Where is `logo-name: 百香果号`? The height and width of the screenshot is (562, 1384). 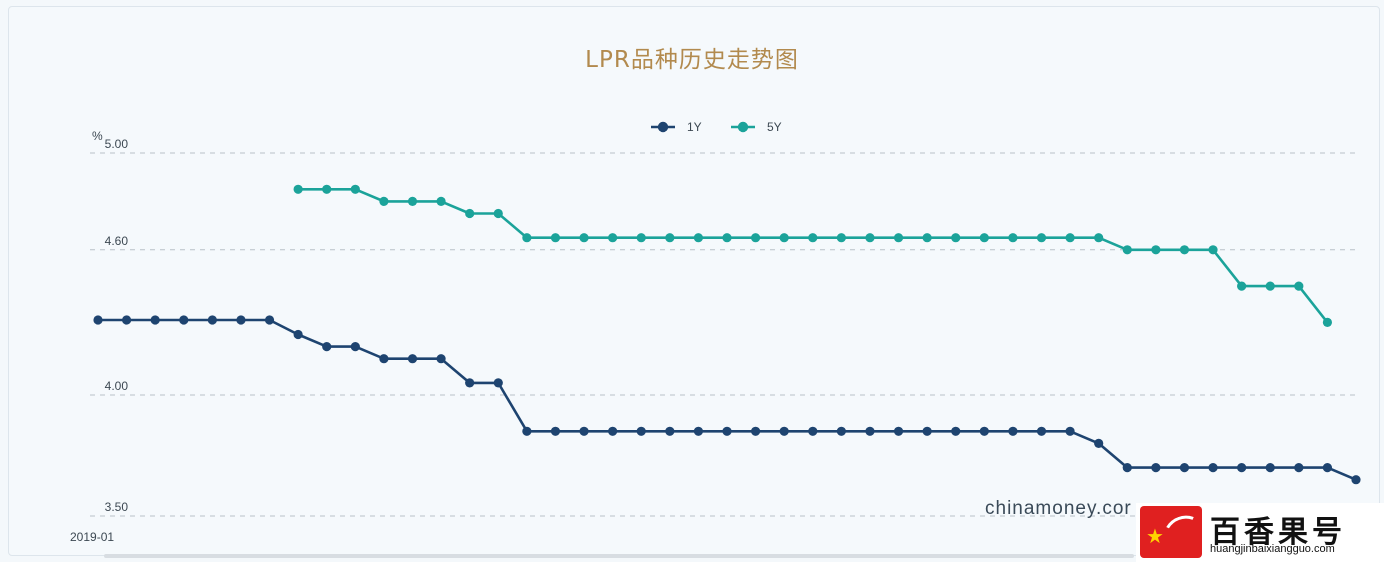 logo-name: 百香果号 is located at coordinates (1278, 532).